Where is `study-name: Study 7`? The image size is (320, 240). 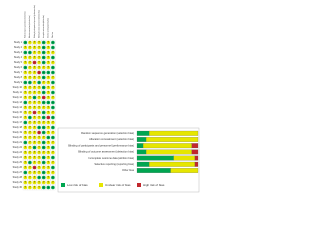 study-name: Study 7 is located at coordinates (18, 72).